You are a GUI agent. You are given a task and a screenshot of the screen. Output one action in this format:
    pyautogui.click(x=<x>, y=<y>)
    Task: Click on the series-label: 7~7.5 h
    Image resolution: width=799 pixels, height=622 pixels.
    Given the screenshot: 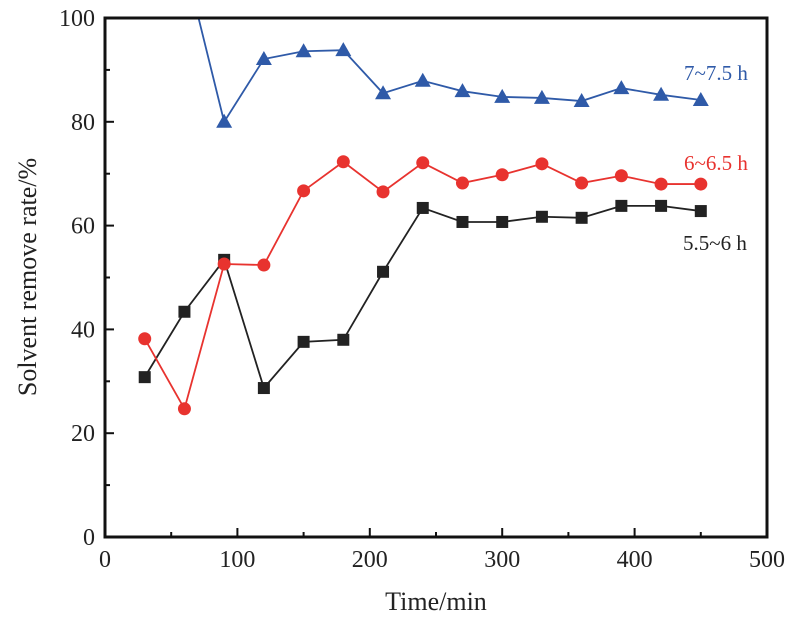 What is the action you would take?
    pyautogui.click(x=716, y=73)
    